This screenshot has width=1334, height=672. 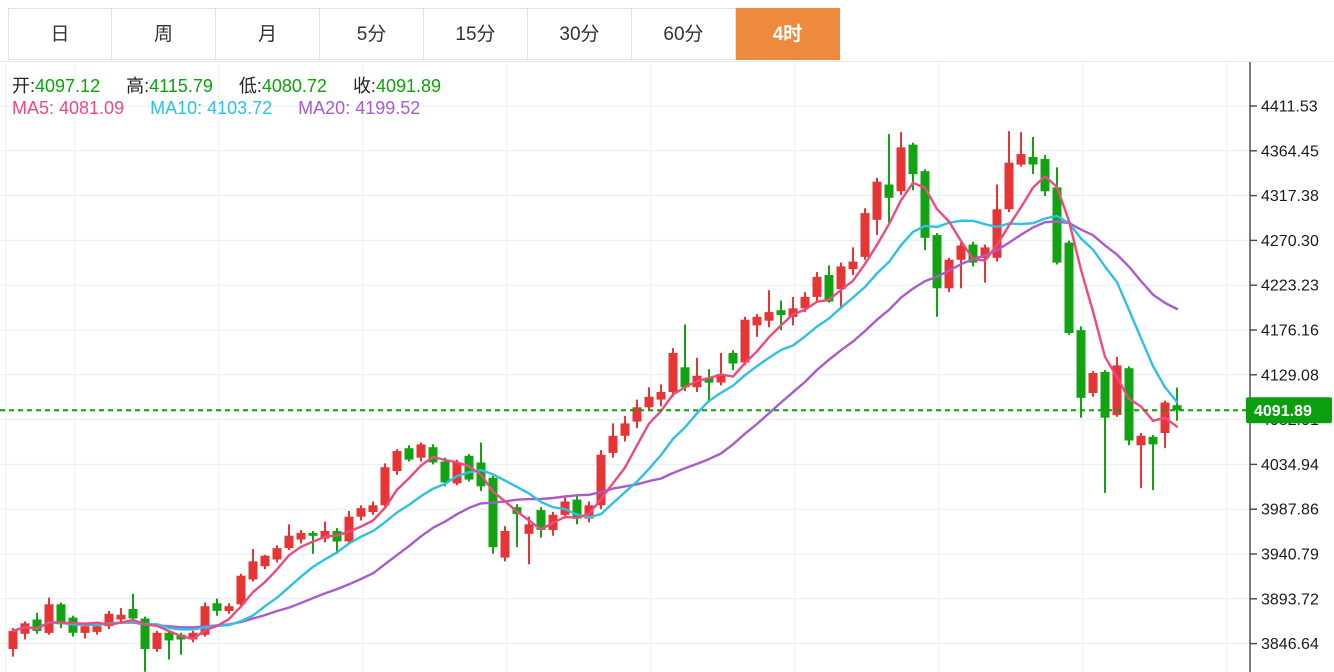 What do you see at coordinates (1290, 599) in the screenshot?
I see `y-axis-tick-label: 3893.72` at bounding box center [1290, 599].